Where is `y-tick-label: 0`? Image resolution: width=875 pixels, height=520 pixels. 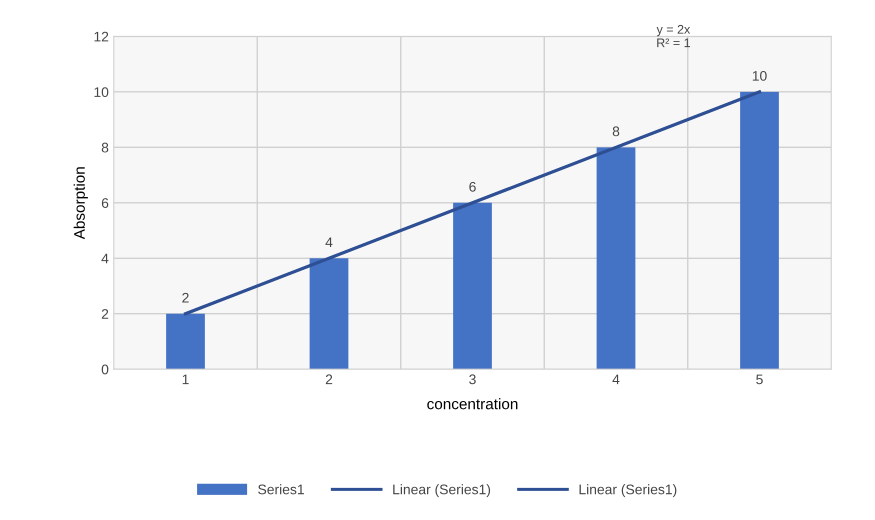 y-tick-label: 0 is located at coordinates (105, 369).